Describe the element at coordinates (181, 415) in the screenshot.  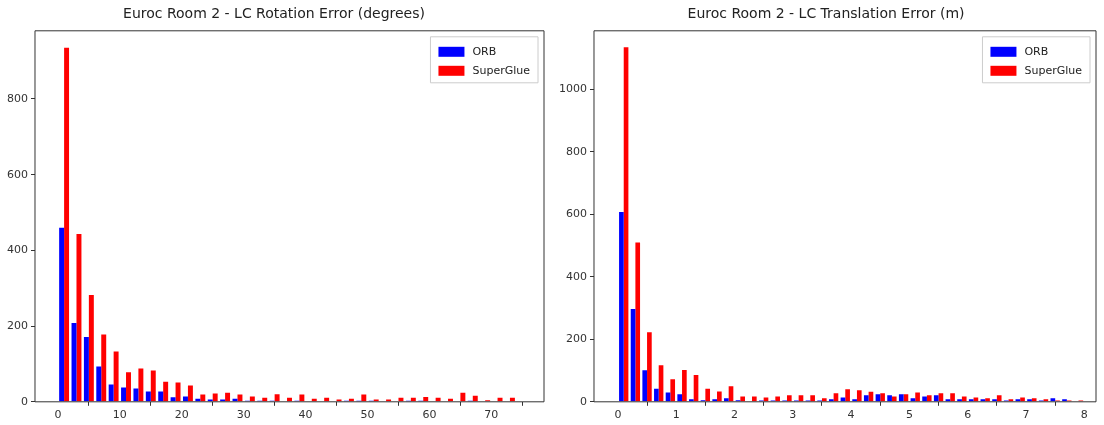
I see `x-tick-label: 20` at that location.